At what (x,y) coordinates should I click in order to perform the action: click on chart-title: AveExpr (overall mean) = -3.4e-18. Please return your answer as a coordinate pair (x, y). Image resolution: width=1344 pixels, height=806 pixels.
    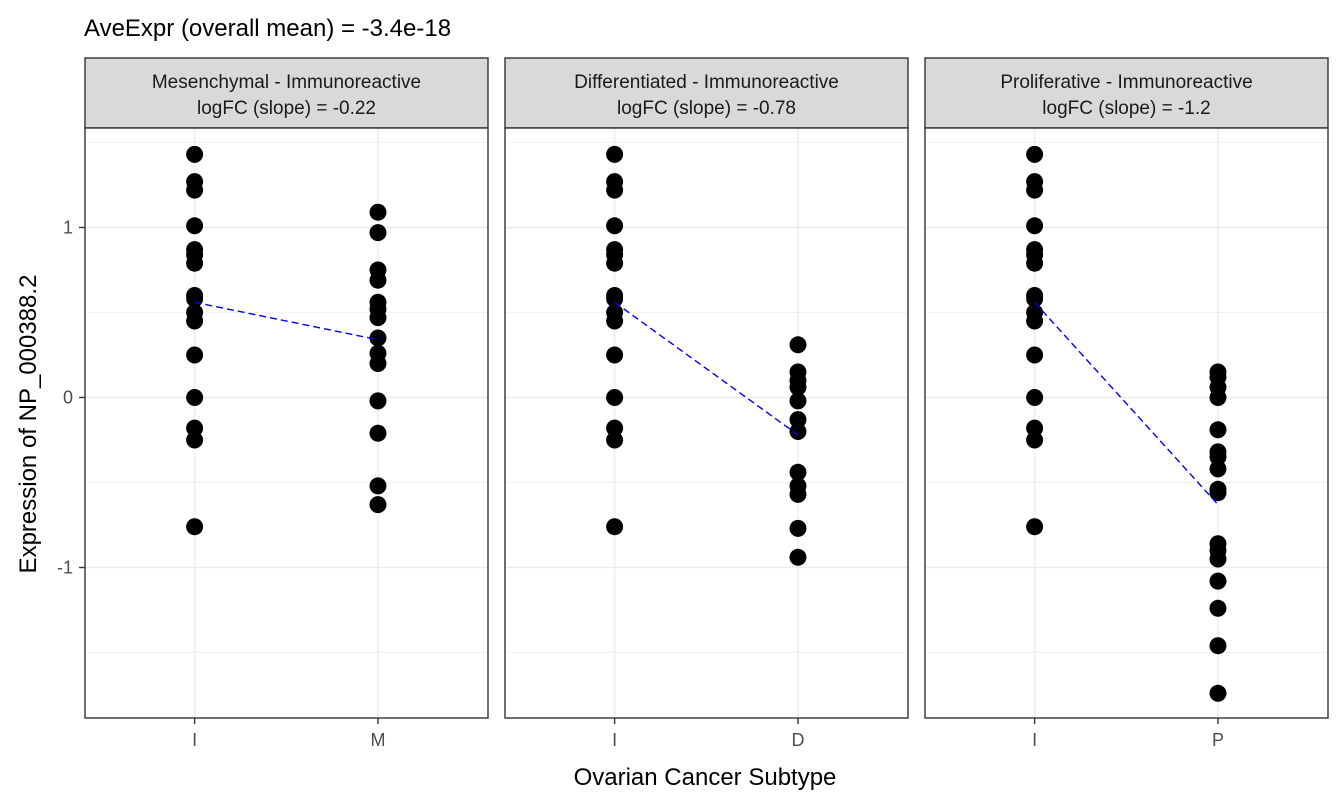
    Looking at the image, I should click on (267, 28).